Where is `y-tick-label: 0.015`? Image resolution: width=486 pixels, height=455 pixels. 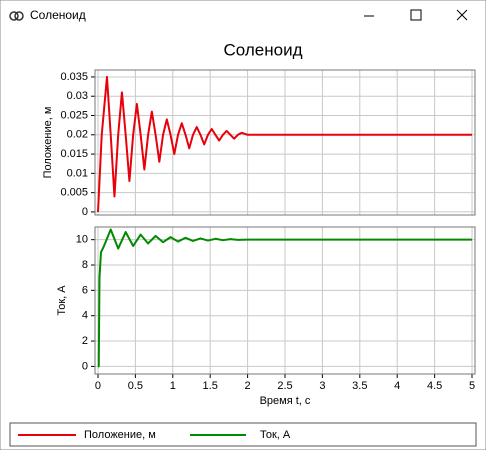 y-tick-label: 0.015 is located at coordinates (74, 154).